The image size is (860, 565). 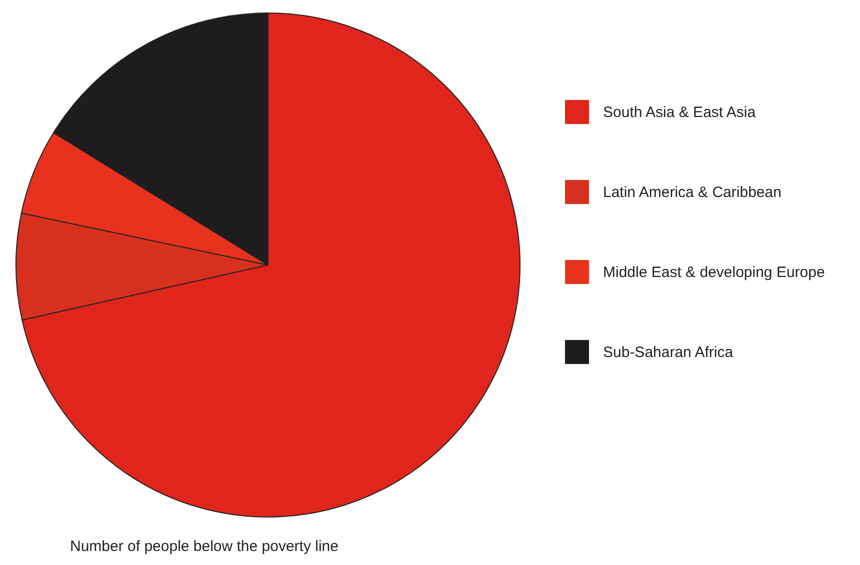 I want to click on legend-label: Sub-Saharan Africa, so click(x=668, y=352).